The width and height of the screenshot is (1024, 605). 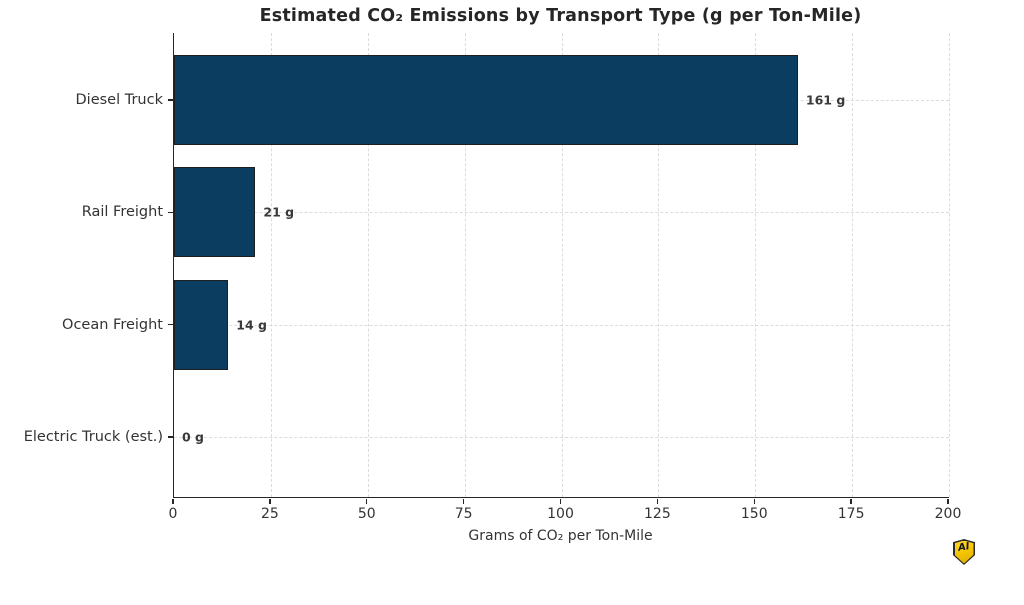 What do you see at coordinates (851, 514) in the screenshot?
I see `x-tick-label: 175` at bounding box center [851, 514].